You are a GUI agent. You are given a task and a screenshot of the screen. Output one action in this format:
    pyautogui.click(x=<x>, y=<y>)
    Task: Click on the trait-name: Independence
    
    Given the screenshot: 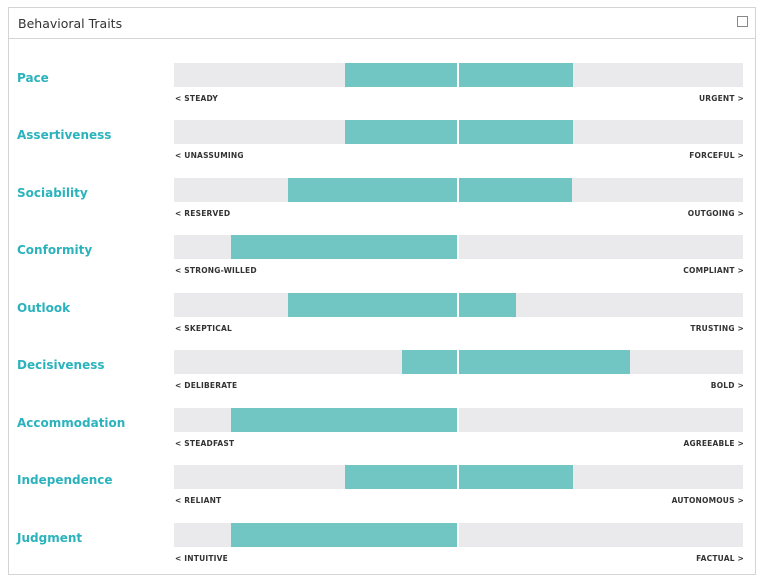 What is the action you would take?
    pyautogui.click(x=65, y=480)
    